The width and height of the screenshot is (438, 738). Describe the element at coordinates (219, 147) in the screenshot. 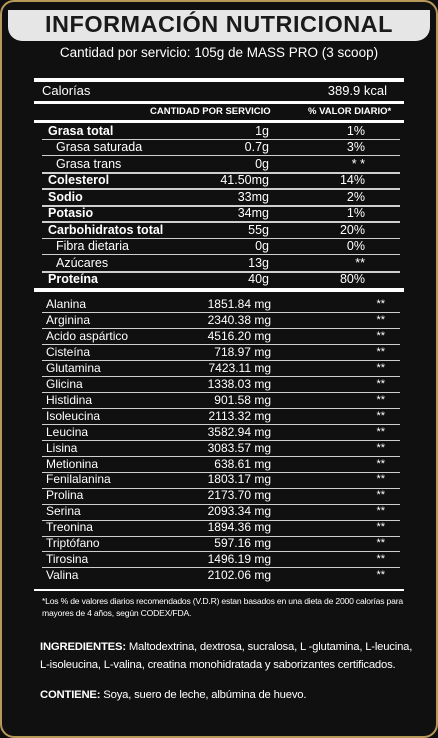

I see `nutrient-row: Grasa saturada 0.7g 3%` at that location.